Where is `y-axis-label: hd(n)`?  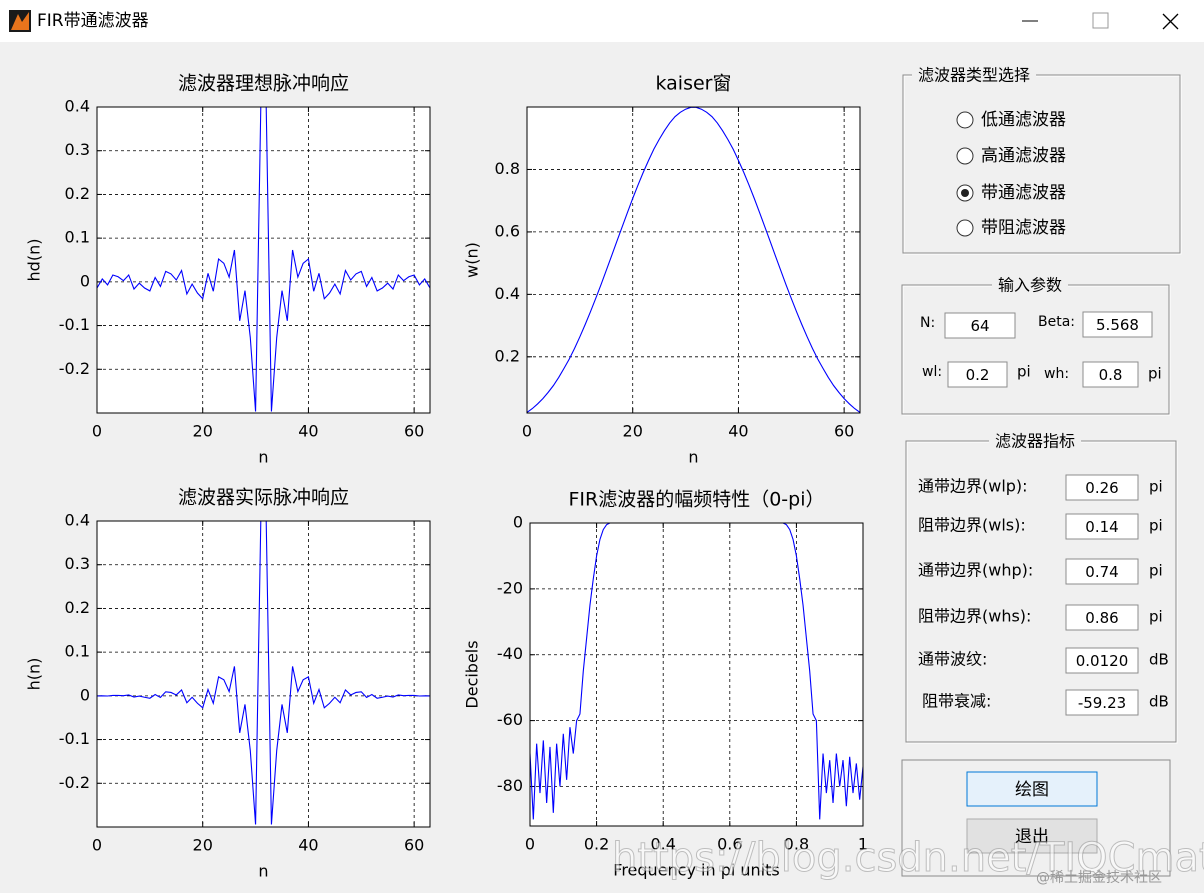
y-axis-label: hd(n) is located at coordinates (34, 260).